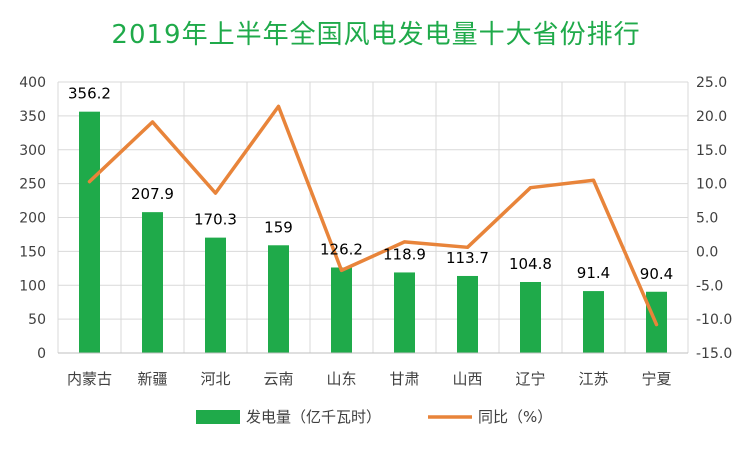  What do you see at coordinates (714, 320) in the screenshot?
I see `y-right-tick-label: -10.0` at bounding box center [714, 320].